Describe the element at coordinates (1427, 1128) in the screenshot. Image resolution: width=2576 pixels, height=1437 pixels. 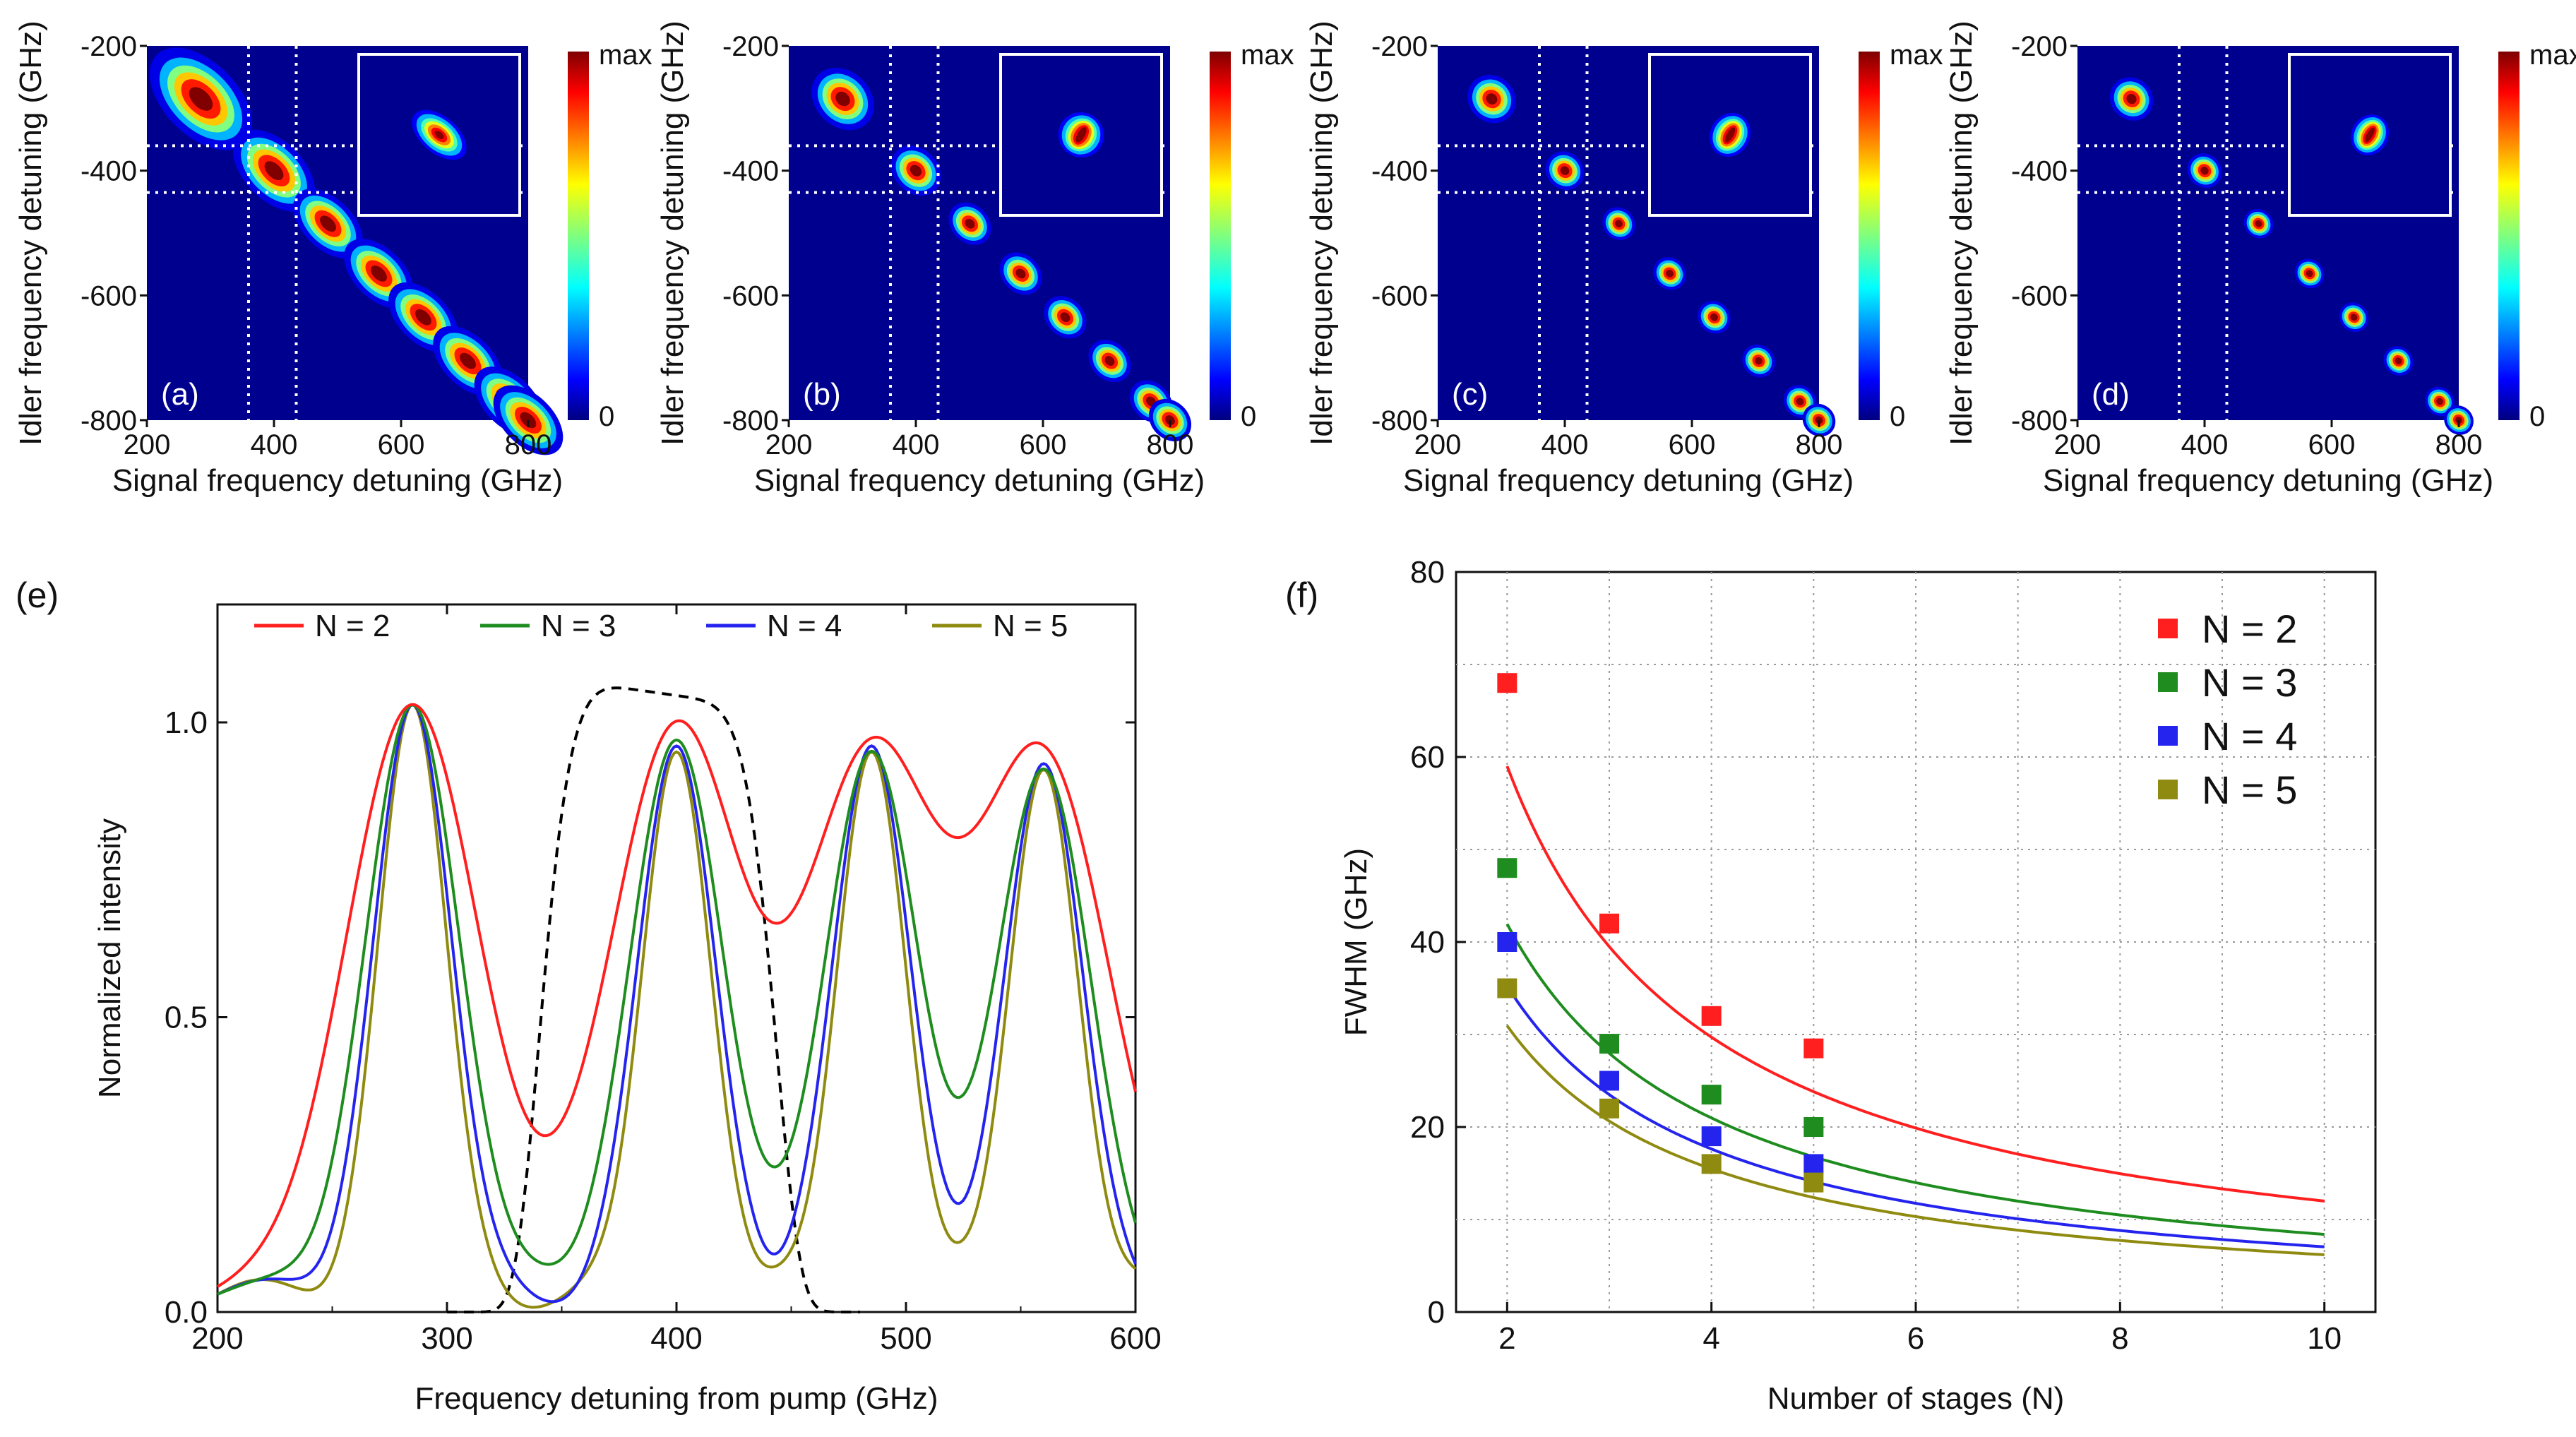
I see `y-tick-label: 20` at that location.